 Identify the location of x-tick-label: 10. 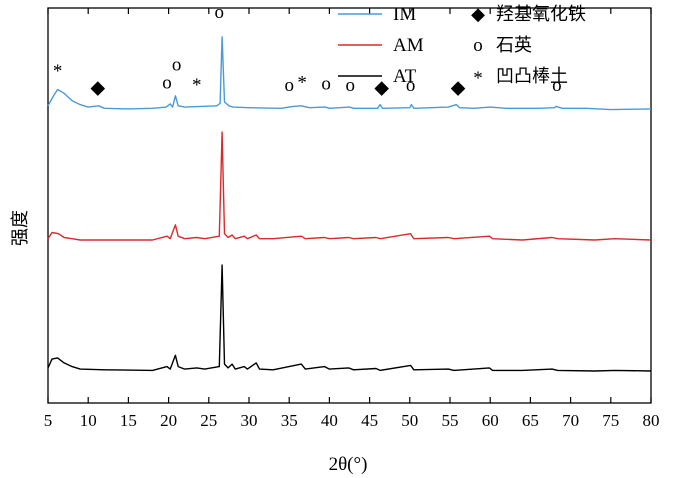
(88, 420).